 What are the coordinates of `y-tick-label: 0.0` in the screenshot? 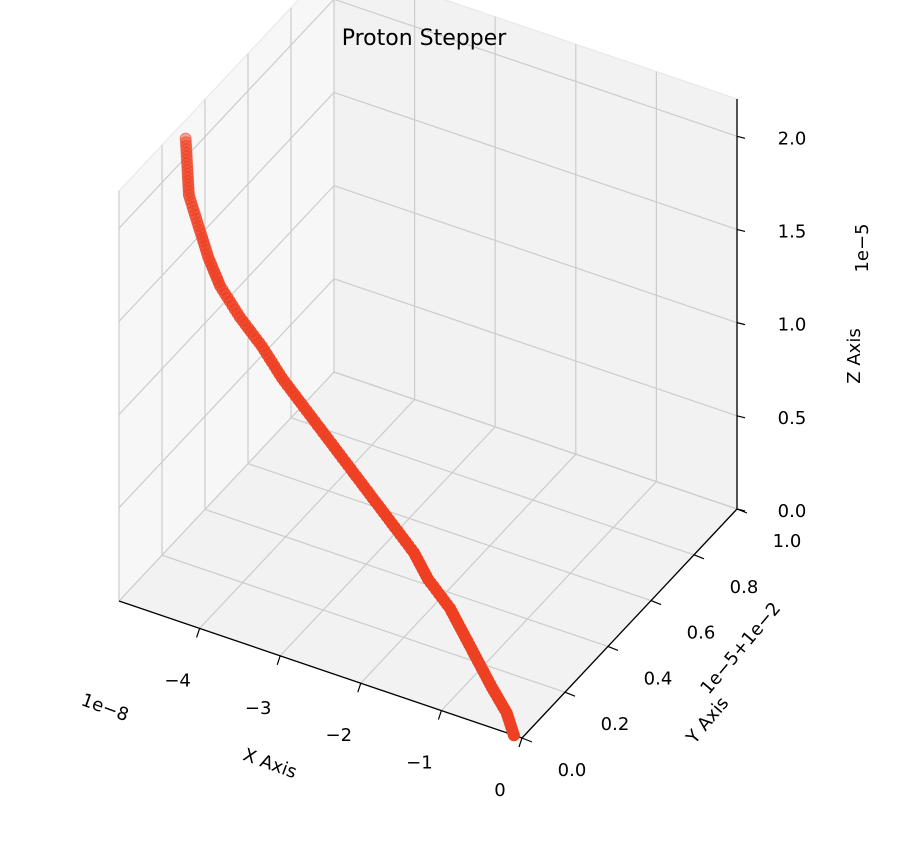 It's located at (572, 770).